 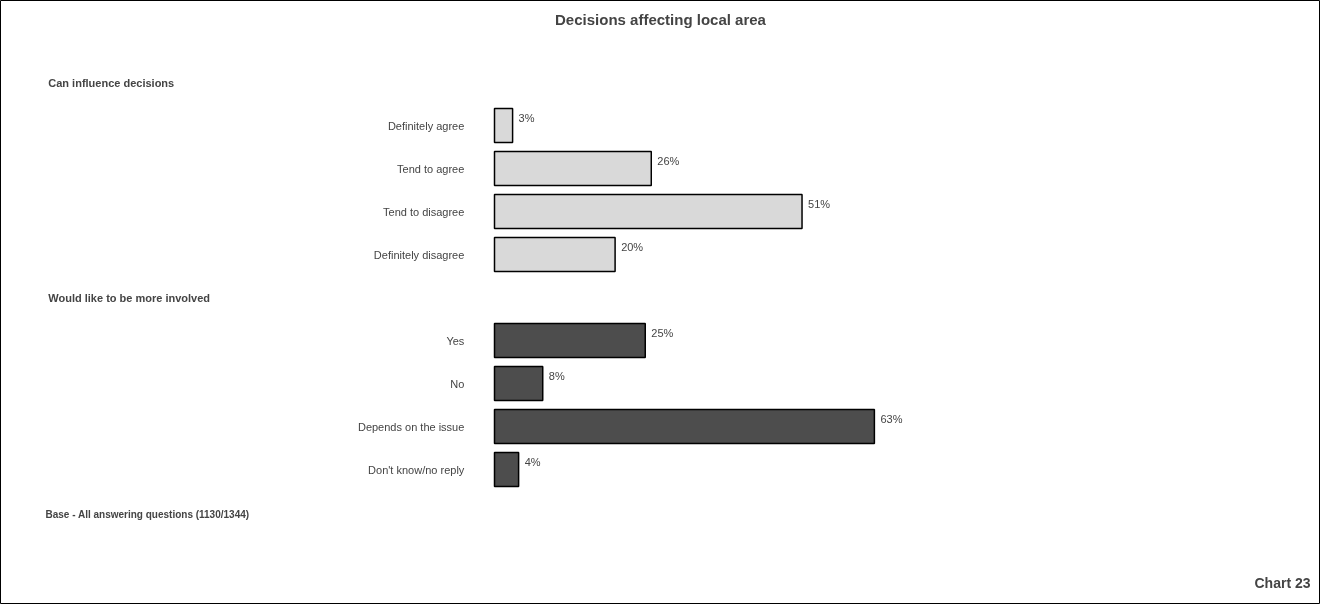 What do you see at coordinates (147, 514) in the screenshot?
I see `text: Base - All answering questions (1130/1344)` at bounding box center [147, 514].